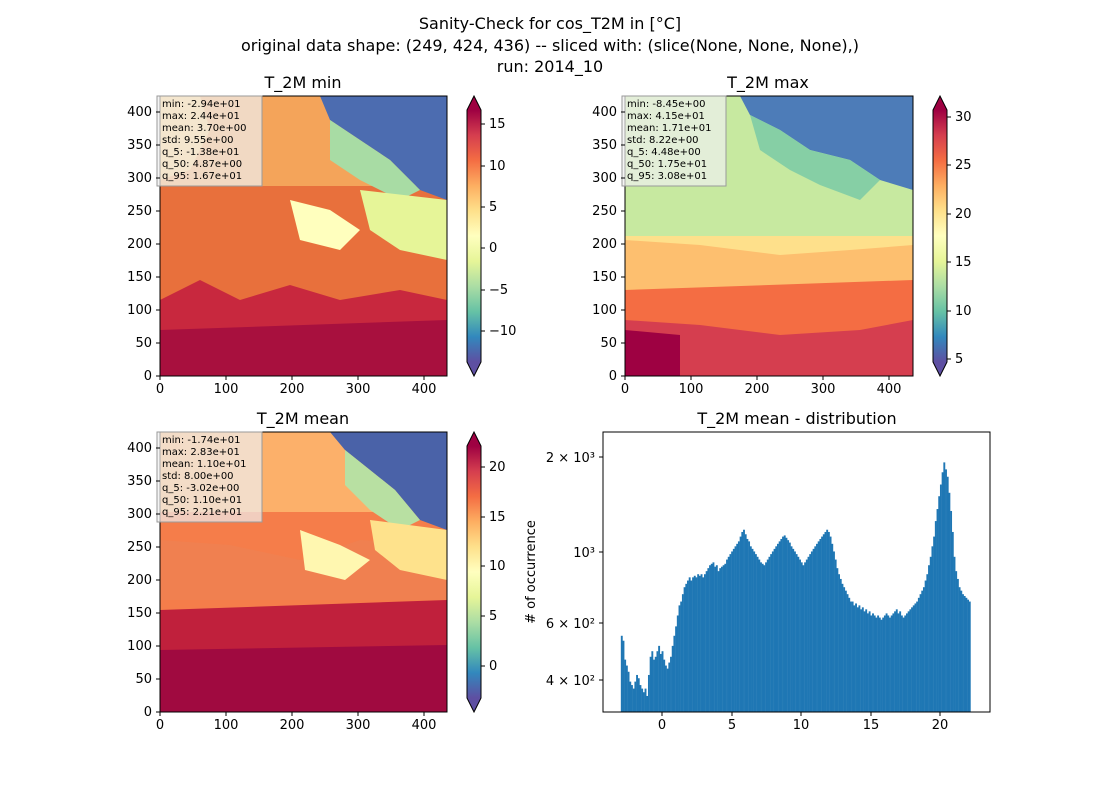 This screenshot has height=800, width=1100. What do you see at coordinates (767, 83) in the screenshot?
I see `panel-title: T_2M max` at bounding box center [767, 83].